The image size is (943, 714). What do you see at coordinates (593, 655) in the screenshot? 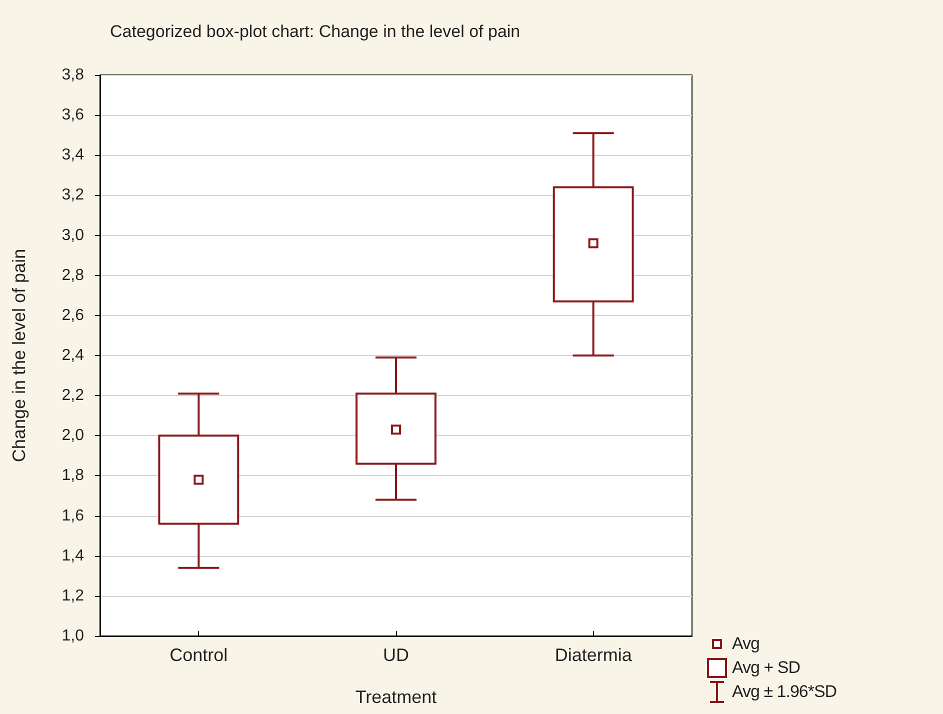
I see `x-tick-label: Diatermia` at bounding box center [593, 655].